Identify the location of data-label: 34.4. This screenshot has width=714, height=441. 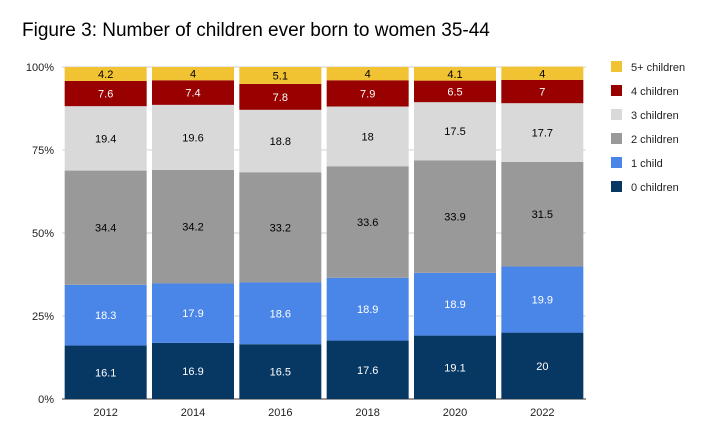
(105, 229).